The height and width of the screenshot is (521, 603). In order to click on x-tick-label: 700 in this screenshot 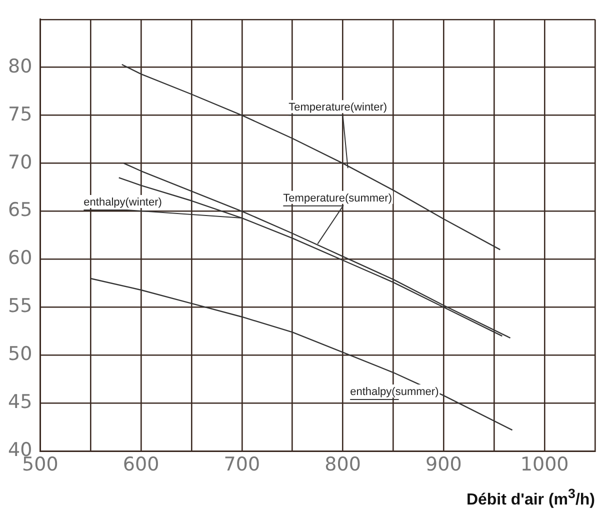, I will do `click(242, 465)`.